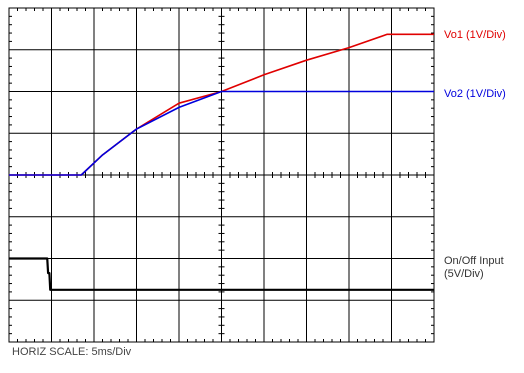 This screenshot has width=524, height=373. Describe the element at coordinates (72, 352) in the screenshot. I see `horizontal-scale-label: HORIZ SCALE: 5ms/Div` at that location.